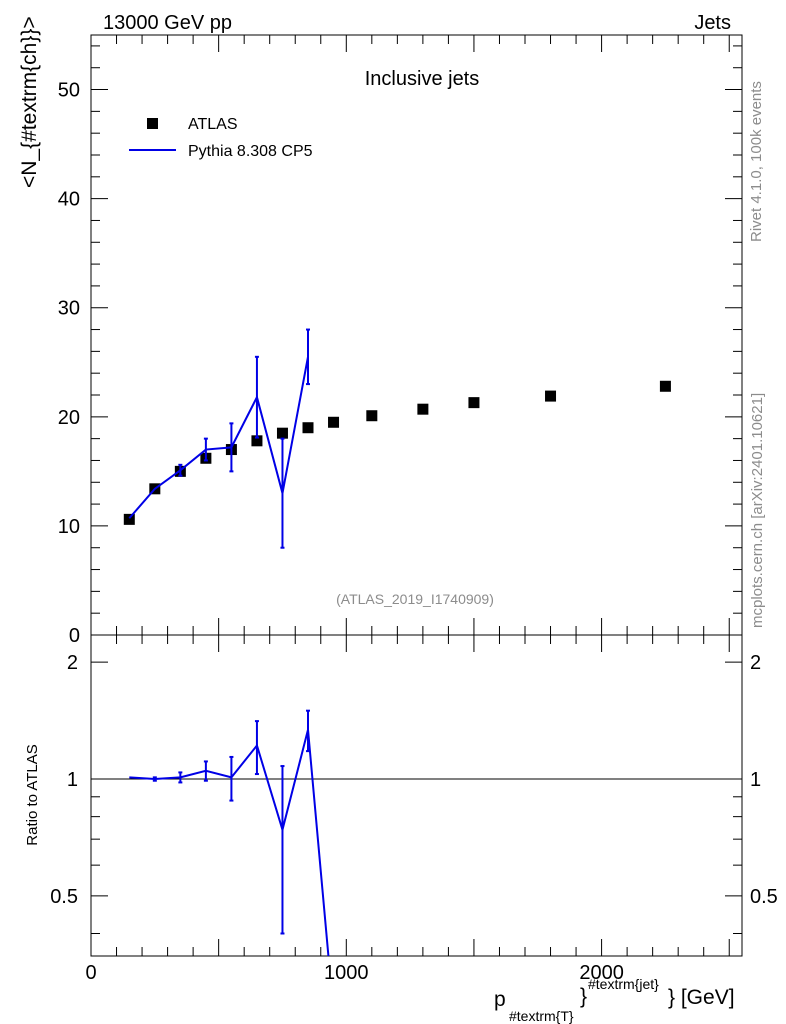  I want to click on xlabel-sup: #textrm{jet}, so click(623, 984).